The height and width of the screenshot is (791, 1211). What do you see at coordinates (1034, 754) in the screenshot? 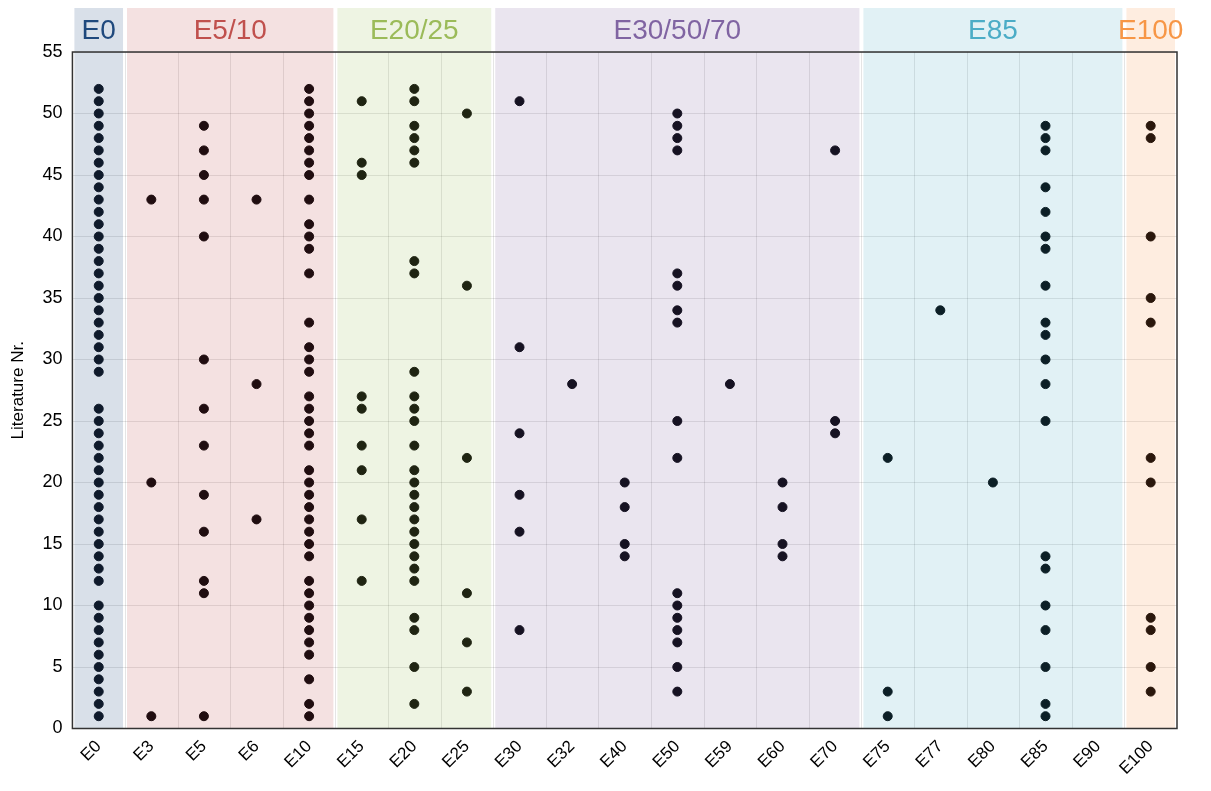
I see `x-tick-label: E85` at bounding box center [1034, 754].